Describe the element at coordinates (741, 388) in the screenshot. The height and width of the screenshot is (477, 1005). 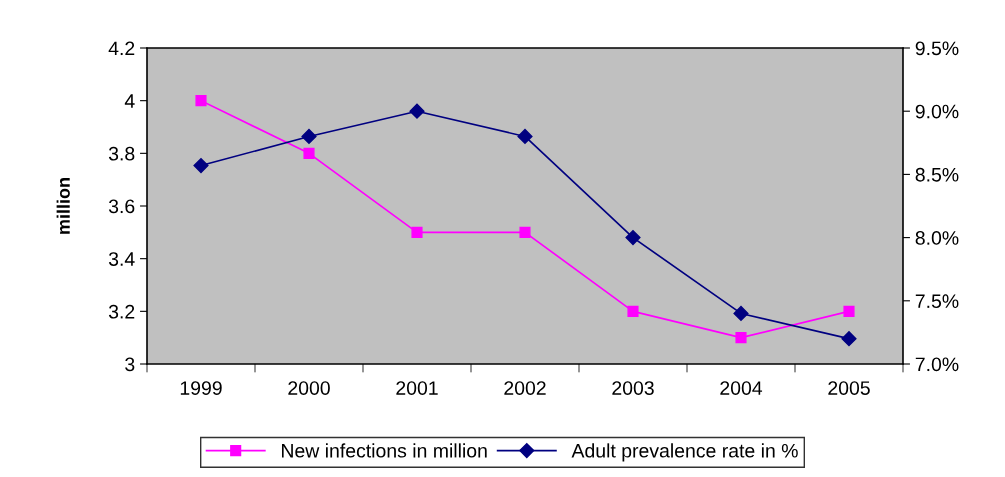
I see `x-tick-label: 2004` at that location.